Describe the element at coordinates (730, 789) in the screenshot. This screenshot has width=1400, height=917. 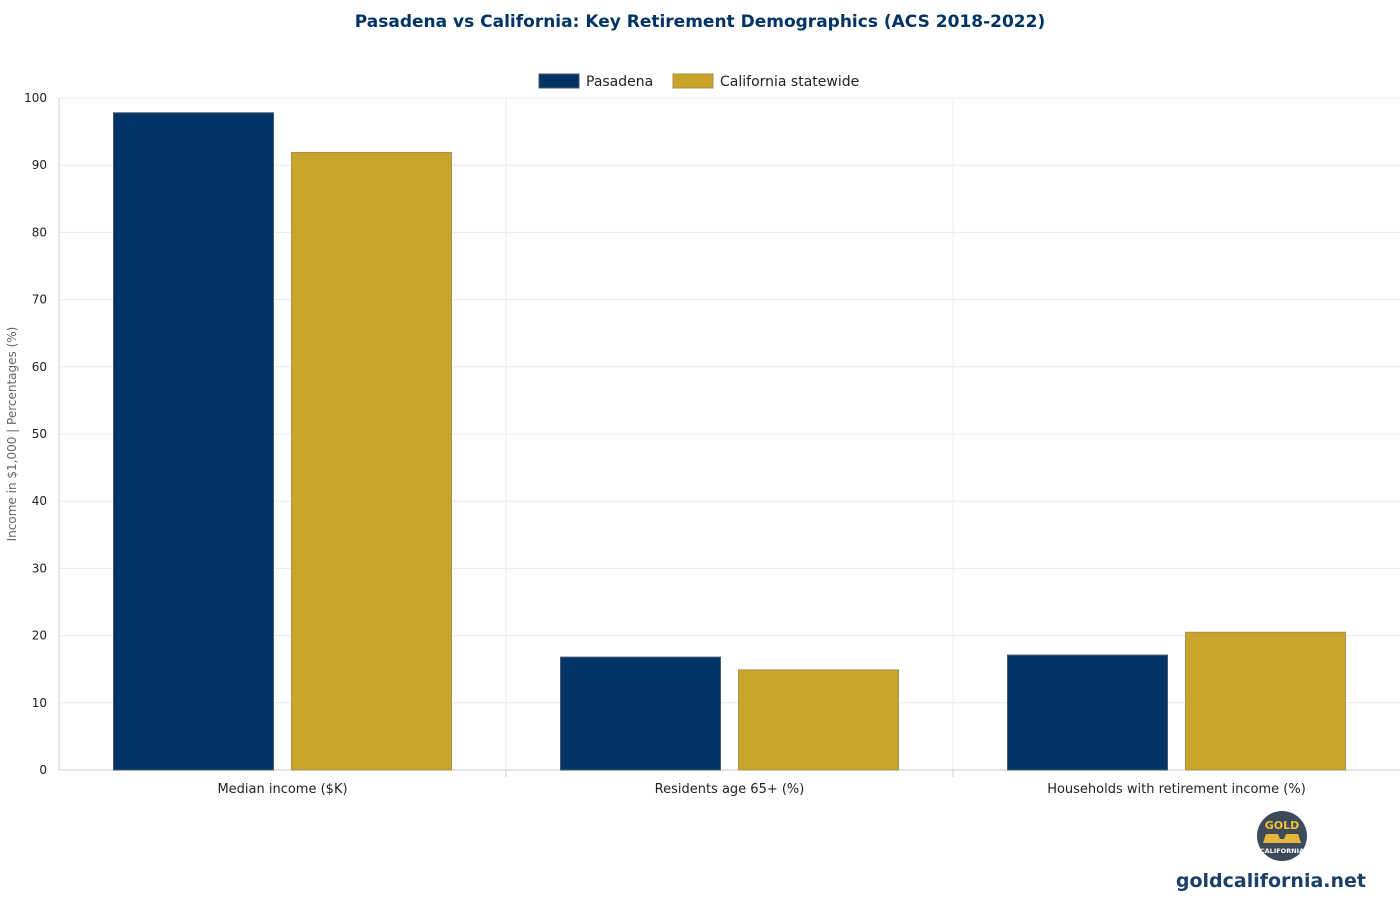
I see `x-tick-label-1: Residents age 65+ (%)` at that location.